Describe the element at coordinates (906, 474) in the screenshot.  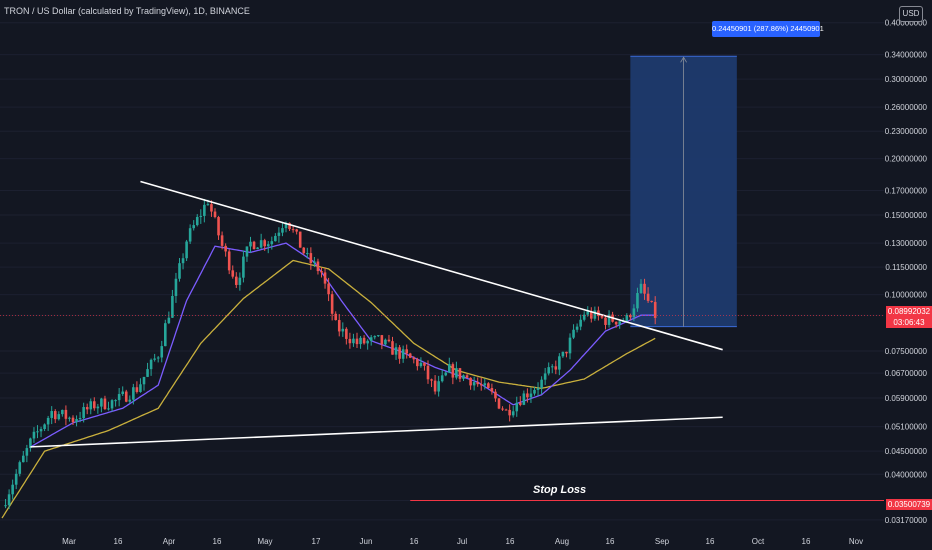
I see `y-tick-label: 0.04000000` at that location.